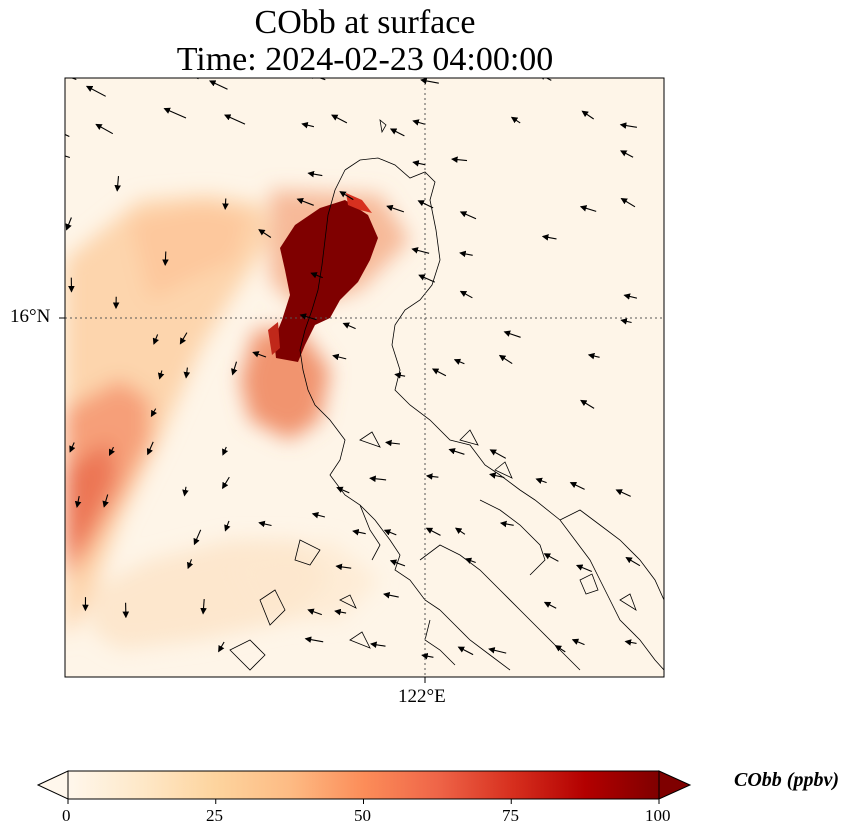 This screenshot has width=854, height=836. Describe the element at coordinates (214, 815) in the screenshot. I see `colorbar-tick-25: 25` at that location.